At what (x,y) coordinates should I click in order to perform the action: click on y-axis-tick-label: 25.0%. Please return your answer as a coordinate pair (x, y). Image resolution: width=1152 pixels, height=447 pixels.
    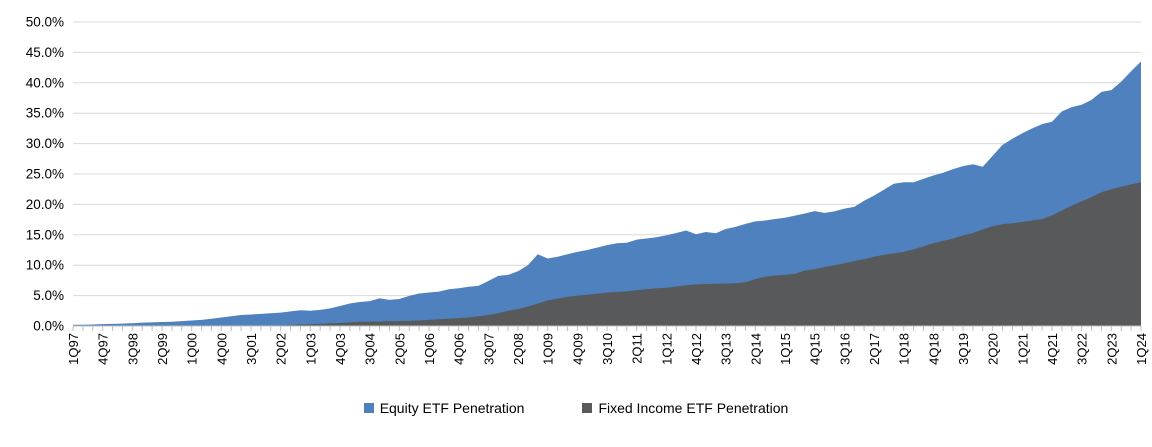
    Looking at the image, I should click on (45, 174).